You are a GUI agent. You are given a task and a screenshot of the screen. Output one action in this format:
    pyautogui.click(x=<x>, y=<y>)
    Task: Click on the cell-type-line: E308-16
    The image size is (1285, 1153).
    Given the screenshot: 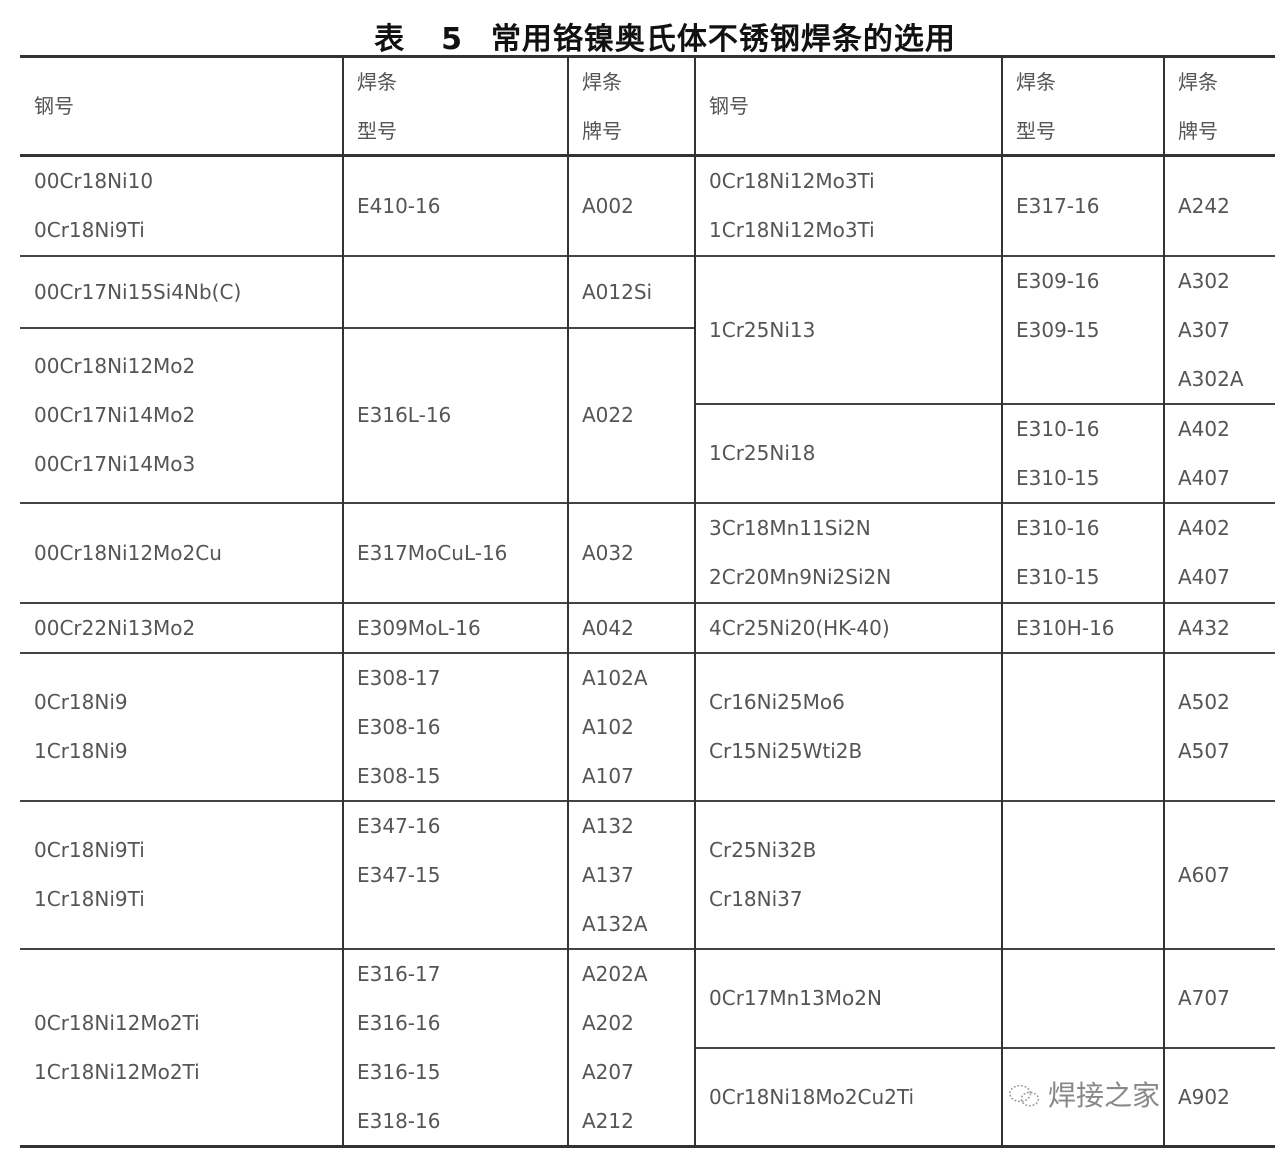 What is the action you would take?
    pyautogui.click(x=399, y=726)
    